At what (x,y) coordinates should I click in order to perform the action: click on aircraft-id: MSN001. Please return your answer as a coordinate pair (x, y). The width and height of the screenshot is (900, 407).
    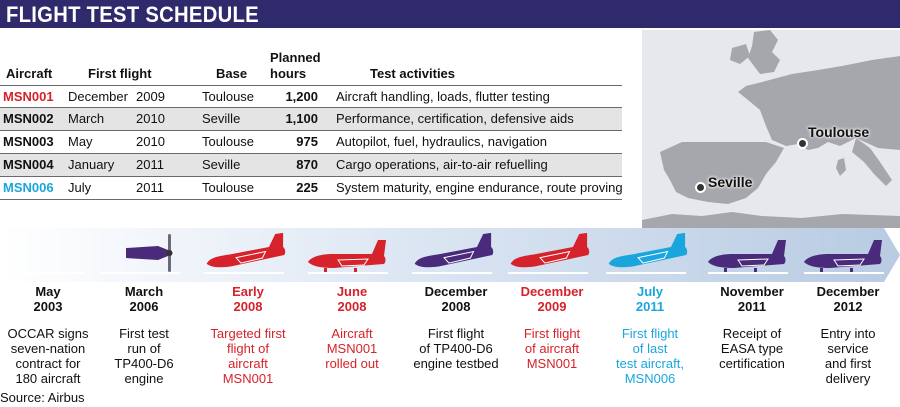
    Looking at the image, I should click on (28, 96).